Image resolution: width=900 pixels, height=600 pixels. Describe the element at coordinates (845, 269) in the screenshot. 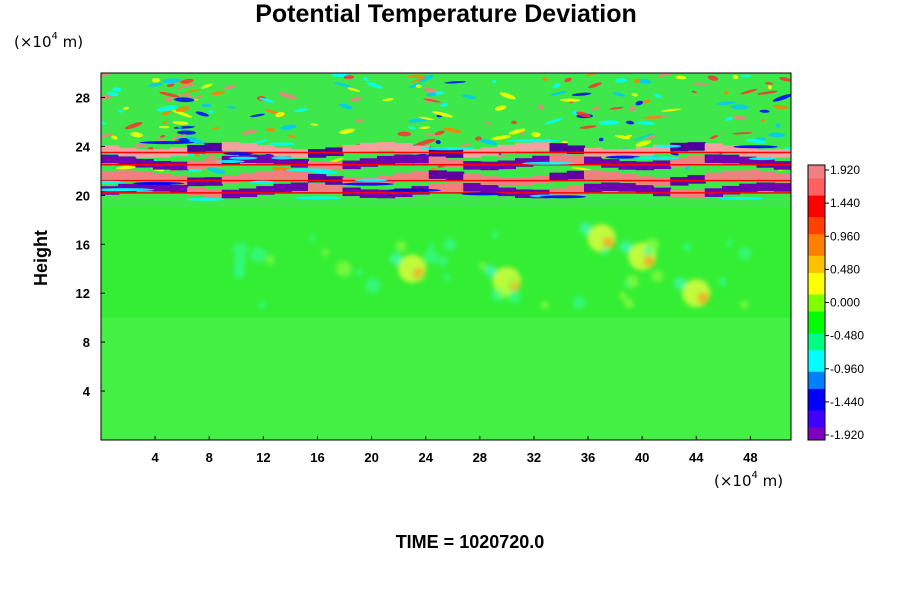

I see `colorbar-label: 0.480` at that location.